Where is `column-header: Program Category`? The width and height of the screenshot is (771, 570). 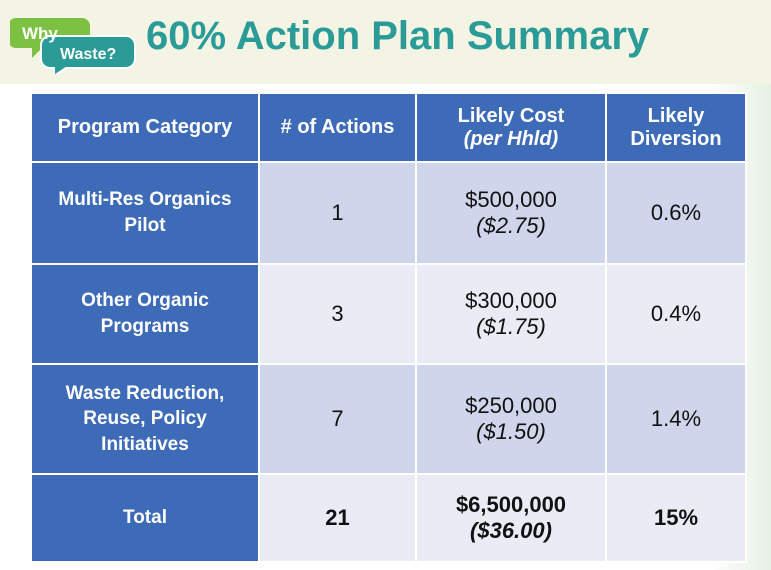
column-header: Program Category is located at coordinates (145, 127).